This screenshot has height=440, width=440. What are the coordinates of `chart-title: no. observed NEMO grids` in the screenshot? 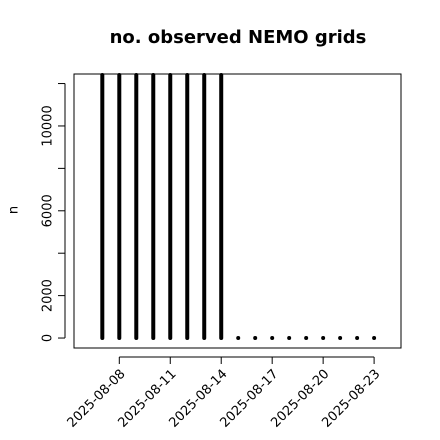 It's located at (238, 37).